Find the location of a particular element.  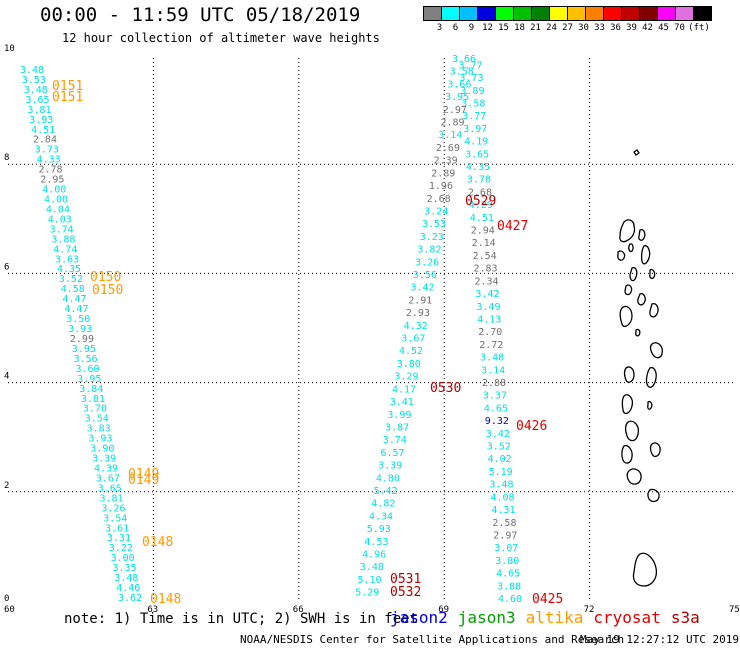

satellite-legend-altika: altika is located at coordinates (554, 617).